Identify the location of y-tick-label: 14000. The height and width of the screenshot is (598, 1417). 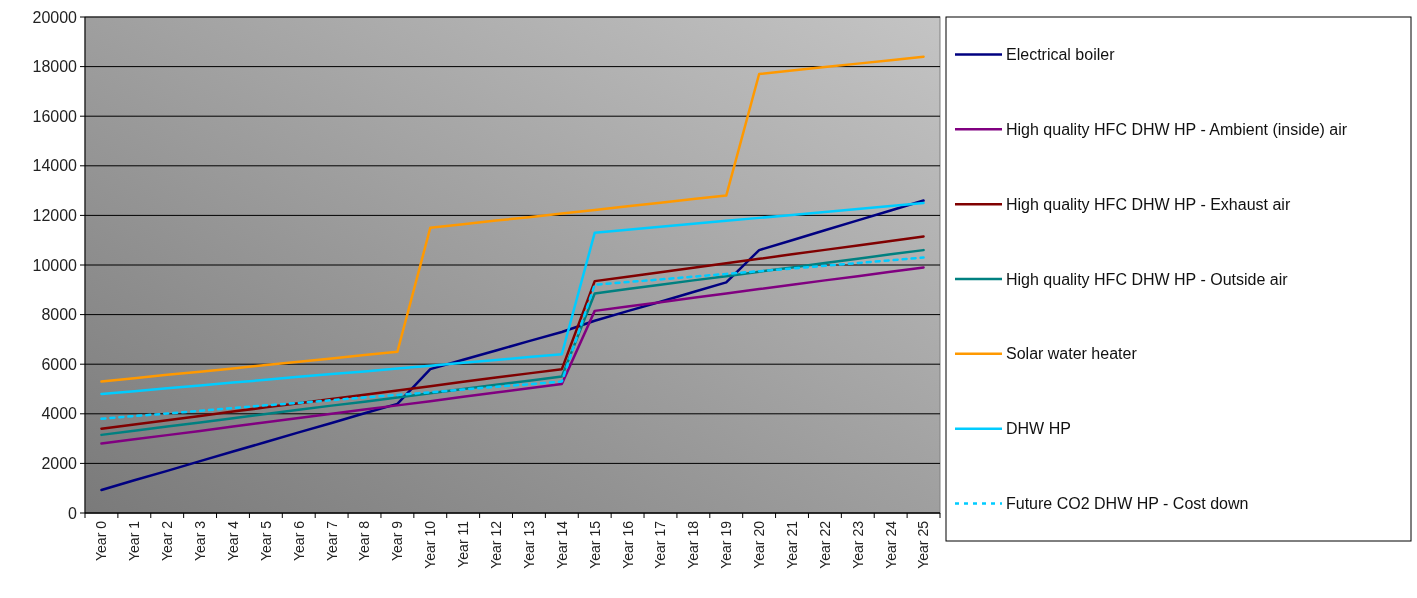
(55, 166).